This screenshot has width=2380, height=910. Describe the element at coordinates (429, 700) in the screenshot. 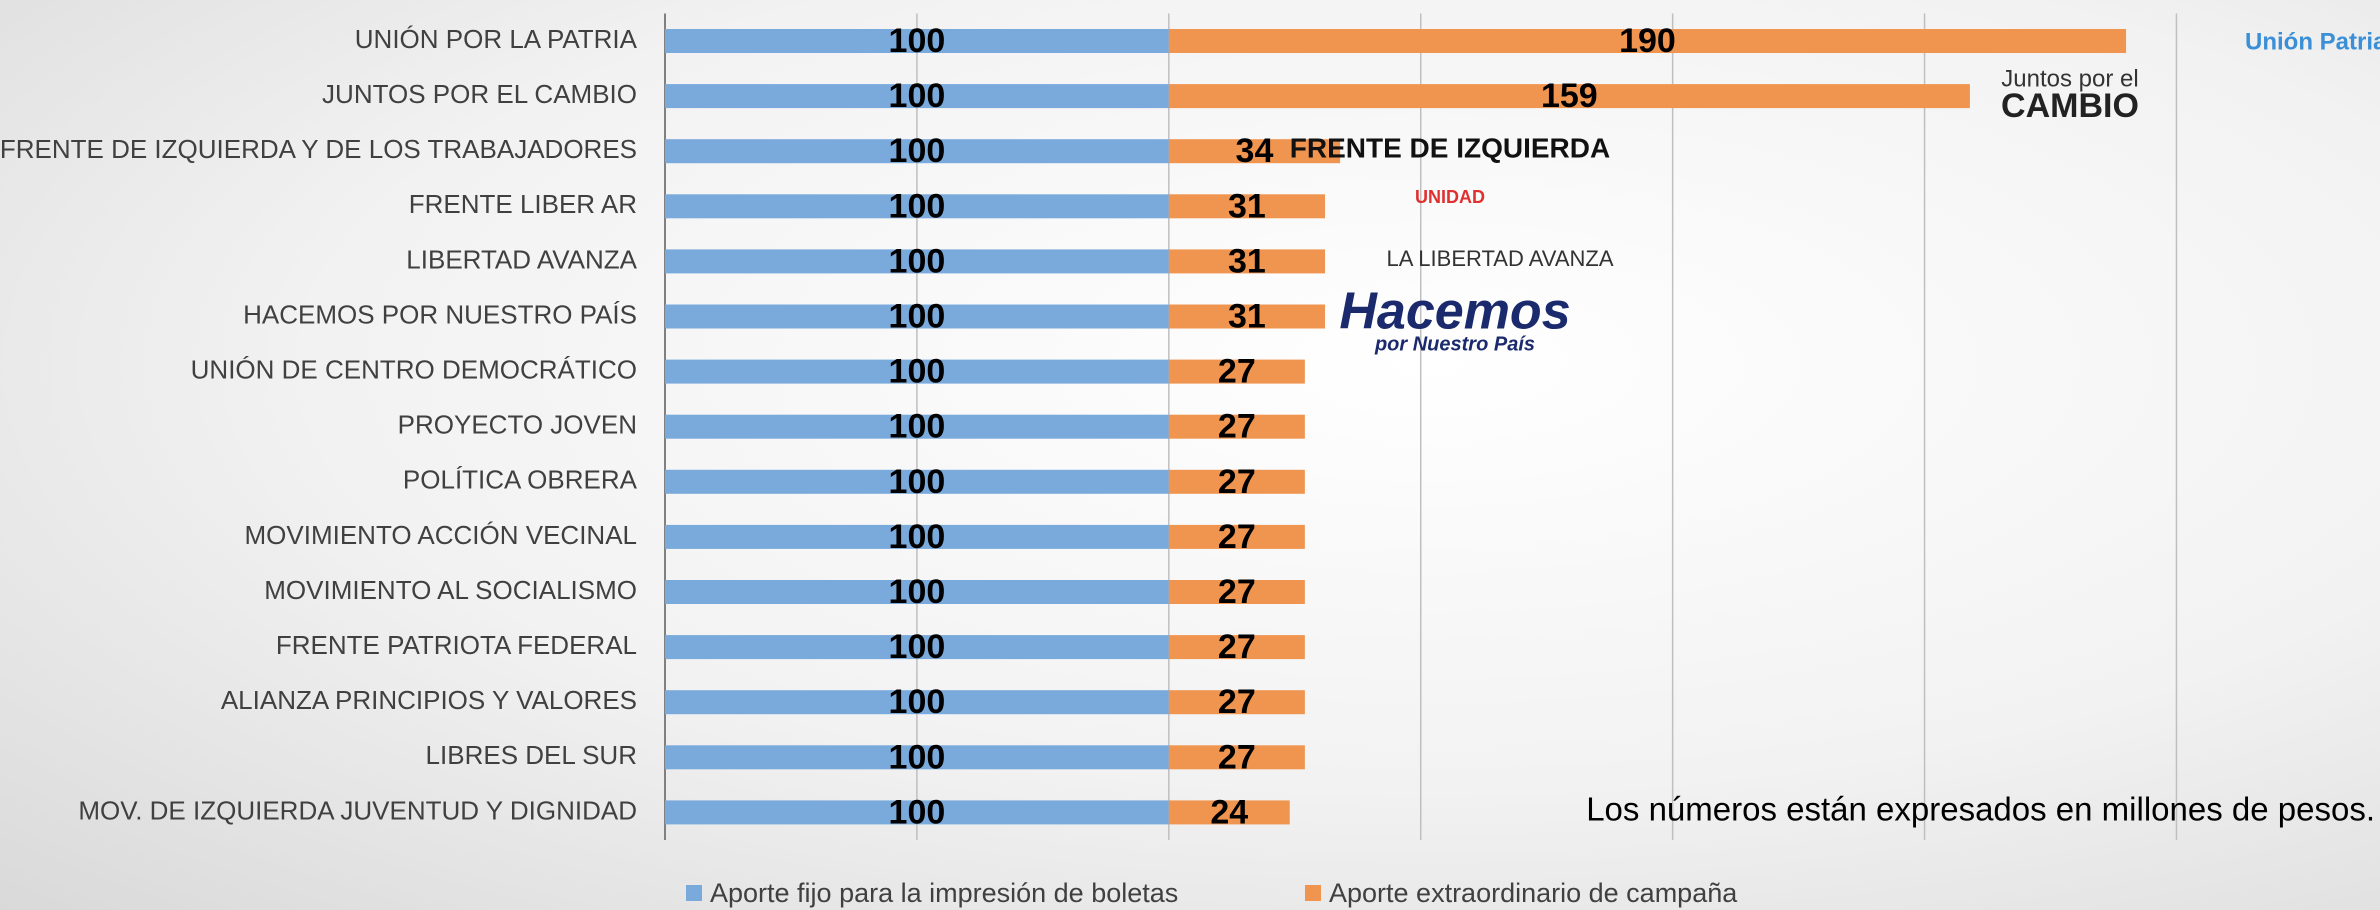

I see `y-tick-label: ALIANZA PRINCIPIOS Y VALORES` at that location.